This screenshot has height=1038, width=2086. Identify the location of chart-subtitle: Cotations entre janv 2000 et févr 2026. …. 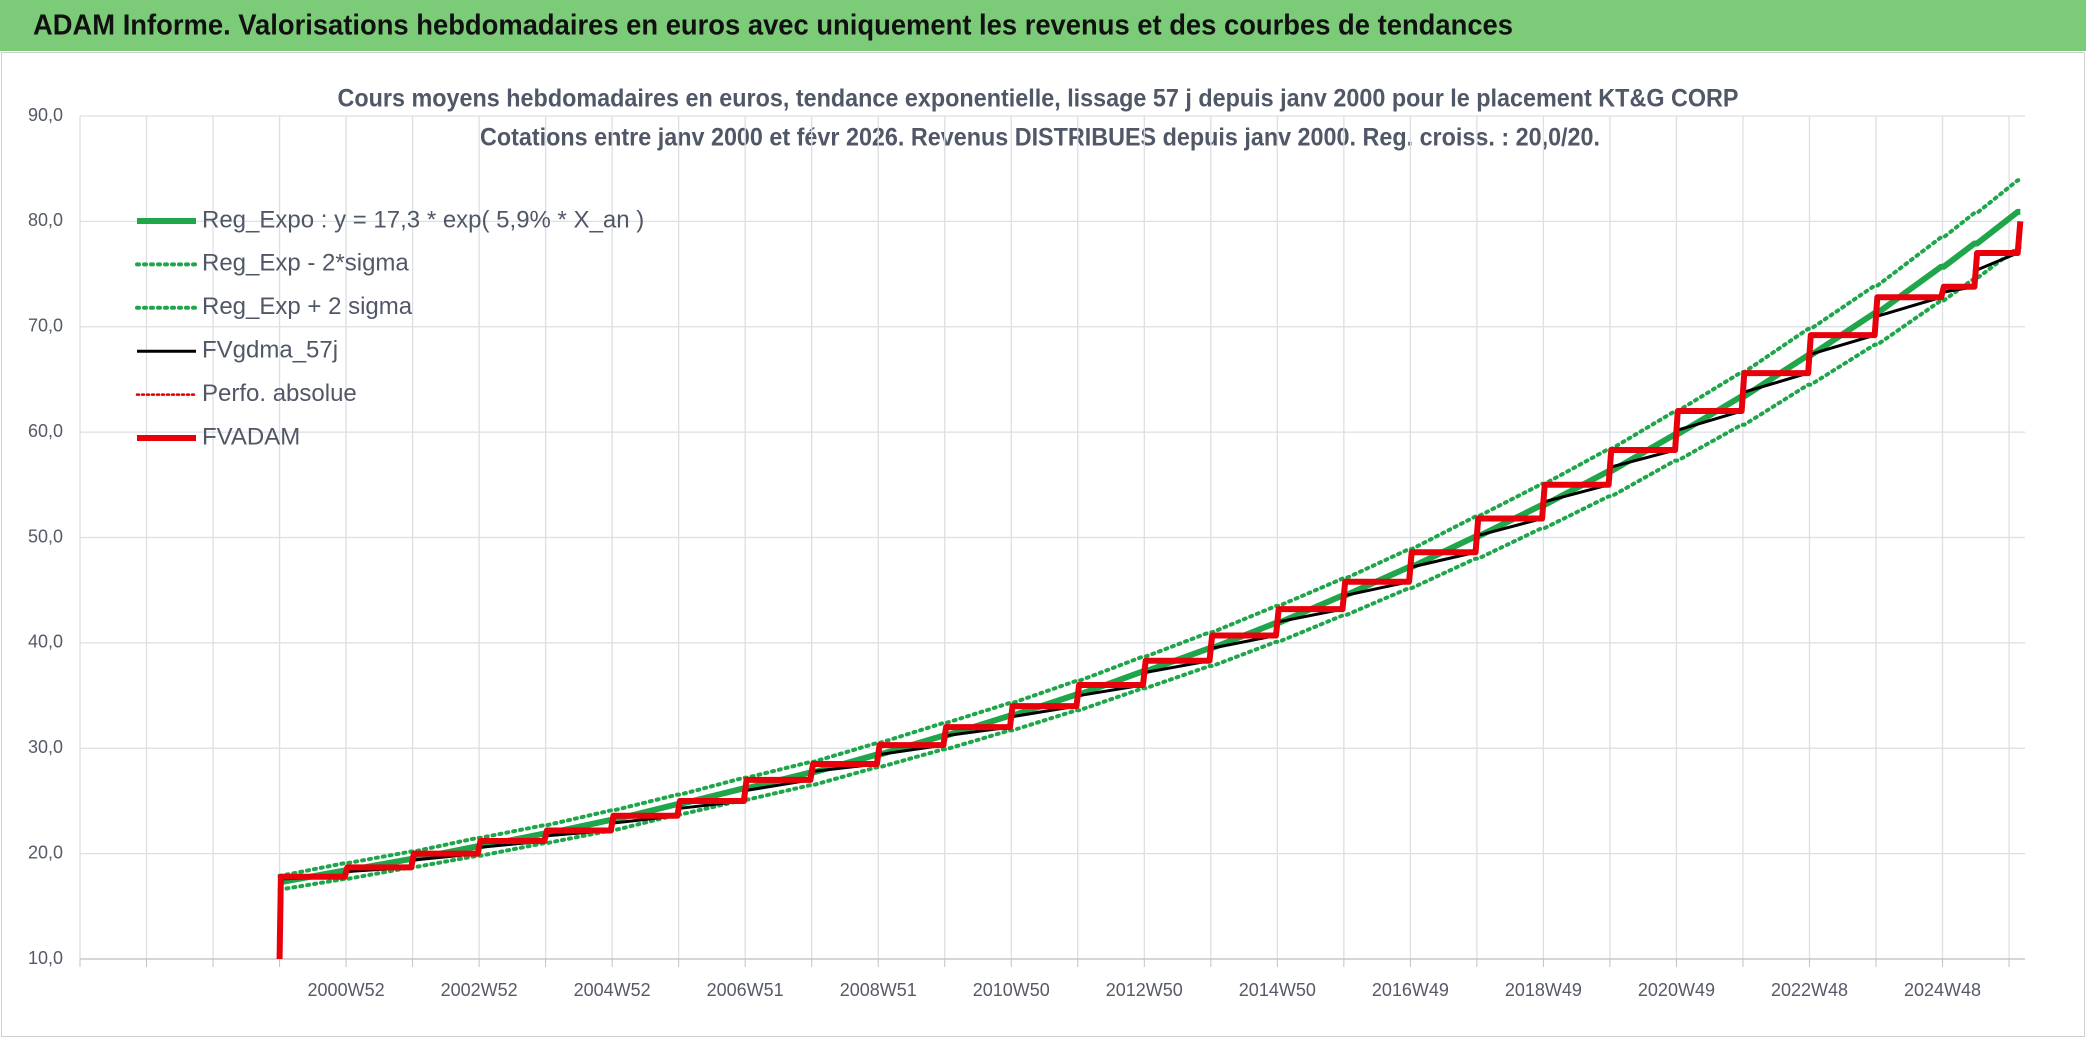
(1040, 138).